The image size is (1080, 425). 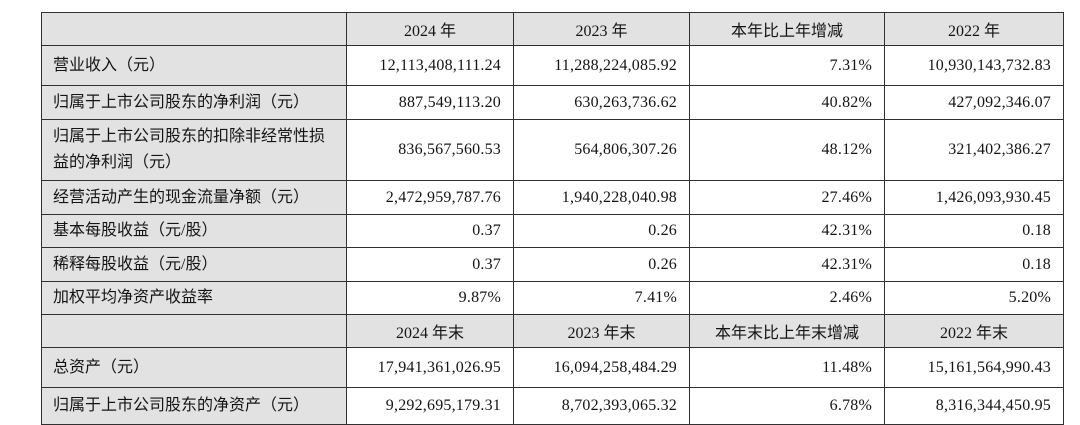 I want to click on col-header-yearend-change: 本年末比上年末增减, so click(x=787, y=331).